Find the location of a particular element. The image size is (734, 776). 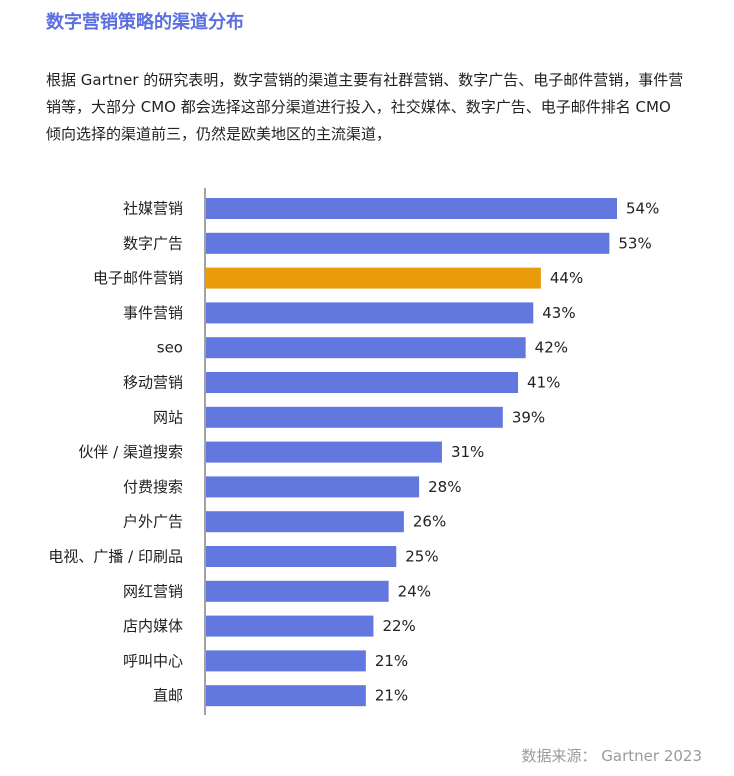

category-label: 直邮 is located at coordinates (168, 696).